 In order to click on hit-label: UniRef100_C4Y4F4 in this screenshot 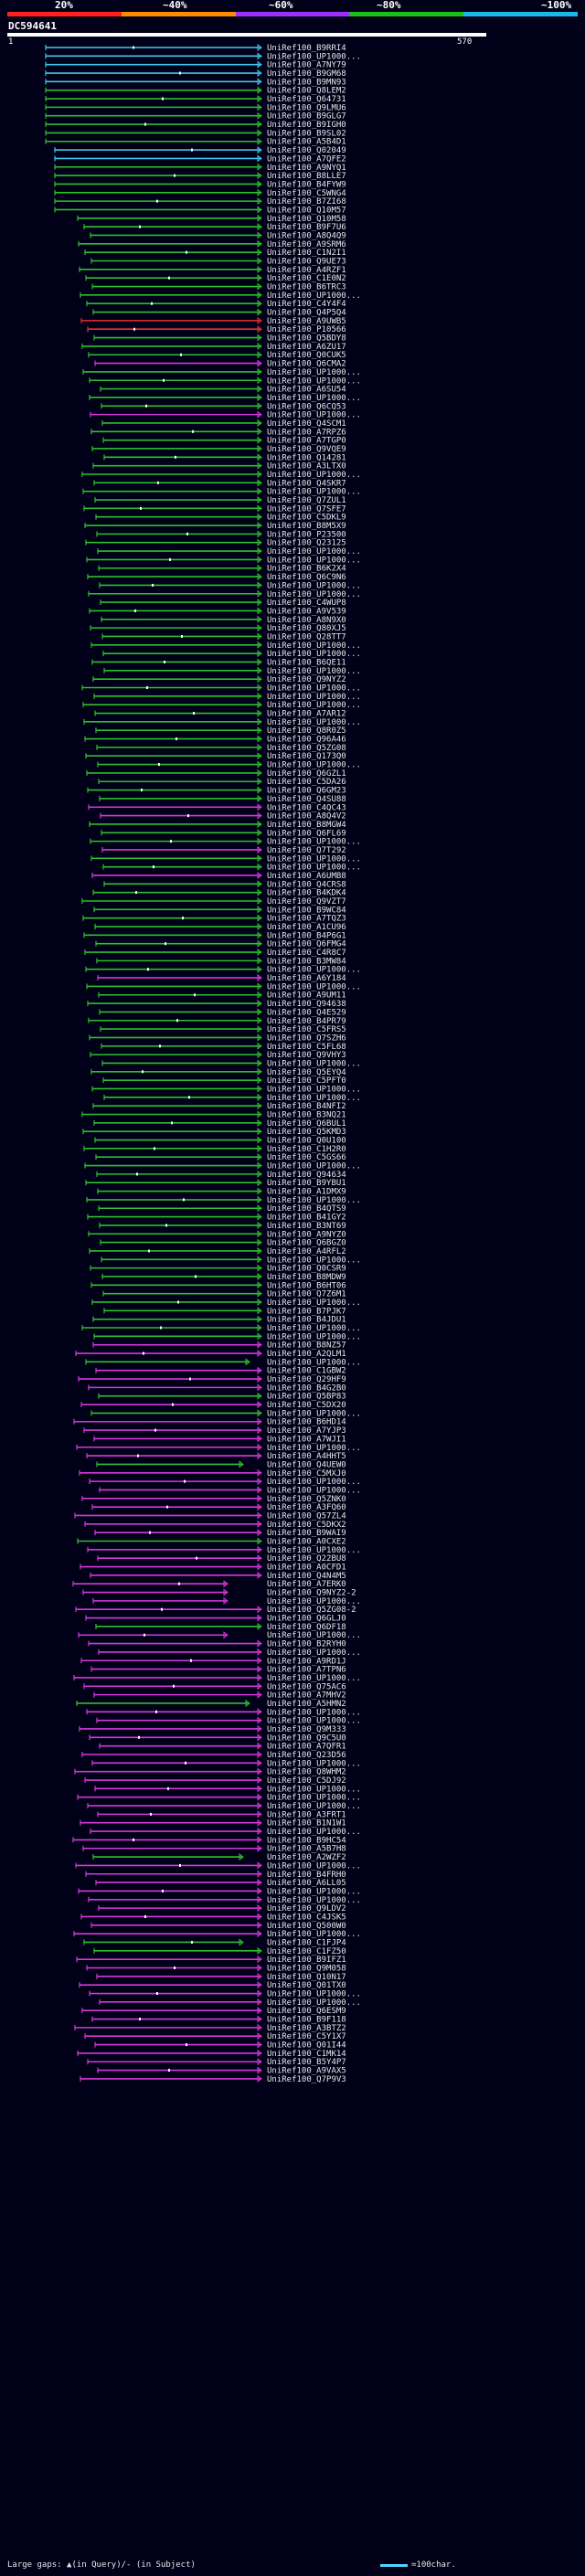, I will do `click(307, 304)`.